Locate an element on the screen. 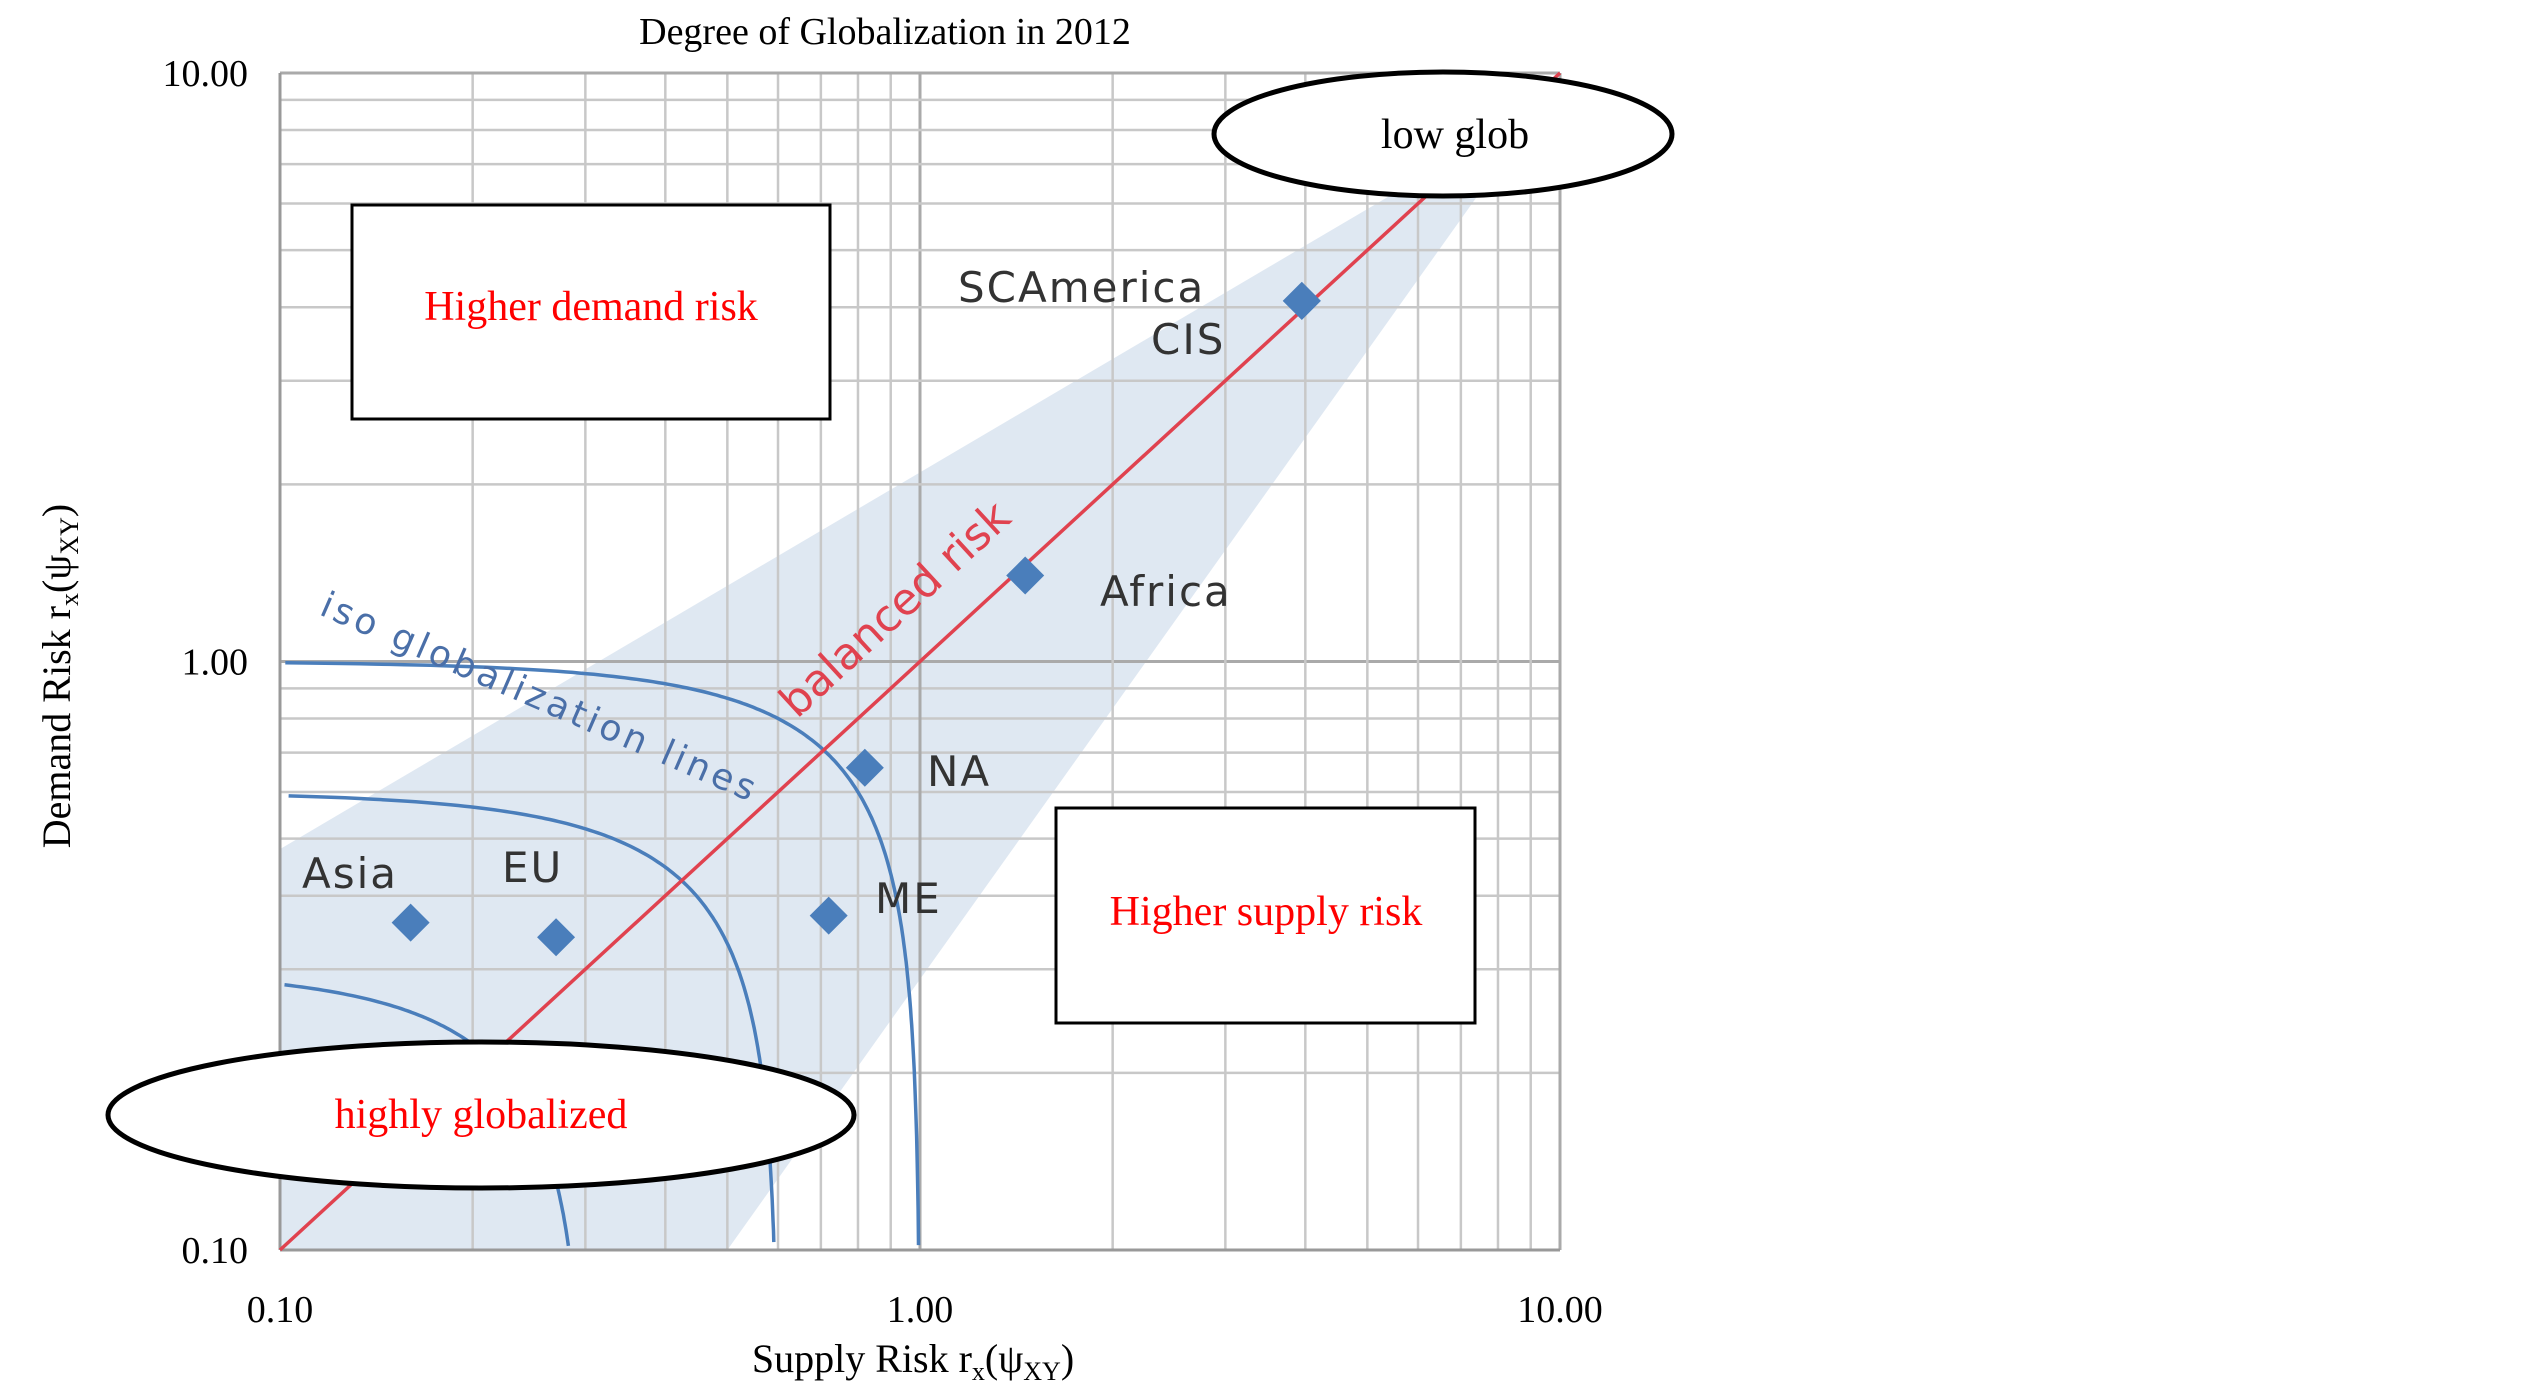  x-tick-label: 0.10 is located at coordinates (280, 1310).